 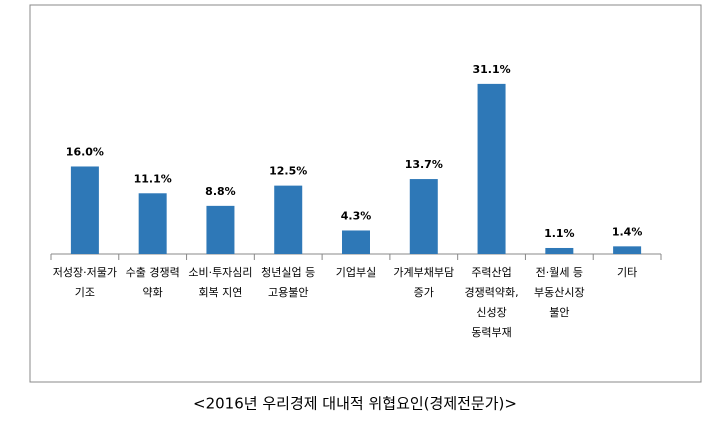 What do you see at coordinates (559, 272) in the screenshot?
I see `x-tick-label: 전·월세 등` at bounding box center [559, 272].